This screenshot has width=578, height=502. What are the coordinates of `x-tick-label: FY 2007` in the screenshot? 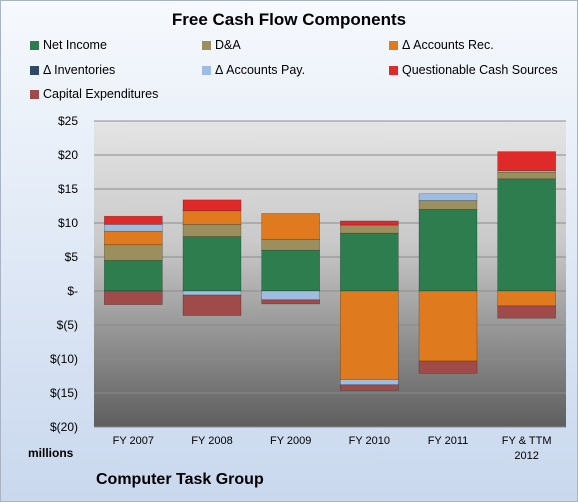 It's located at (133, 441).